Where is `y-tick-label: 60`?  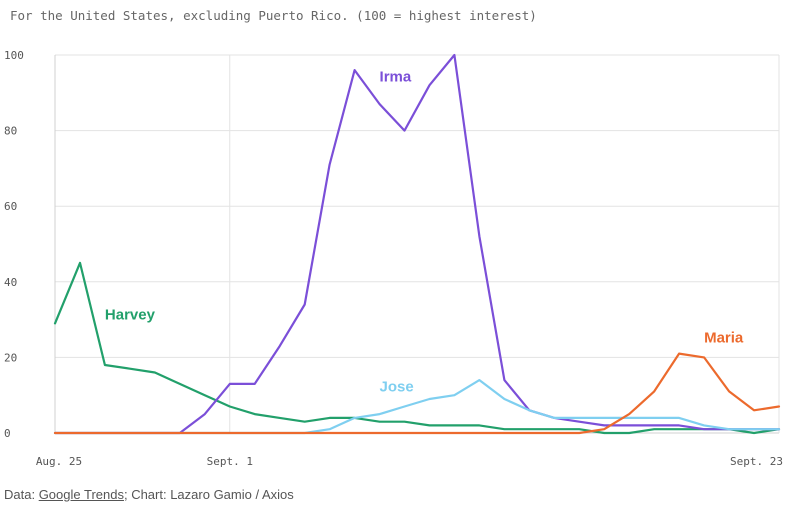
y-tick-label: 60 is located at coordinates (10, 206).